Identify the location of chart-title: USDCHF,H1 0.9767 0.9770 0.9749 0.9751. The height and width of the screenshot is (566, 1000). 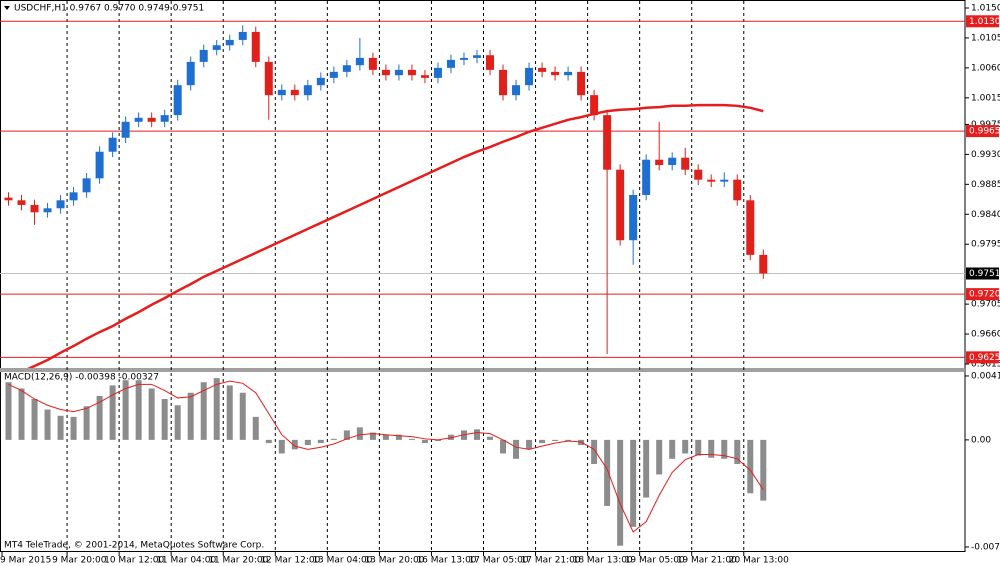
(109, 9).